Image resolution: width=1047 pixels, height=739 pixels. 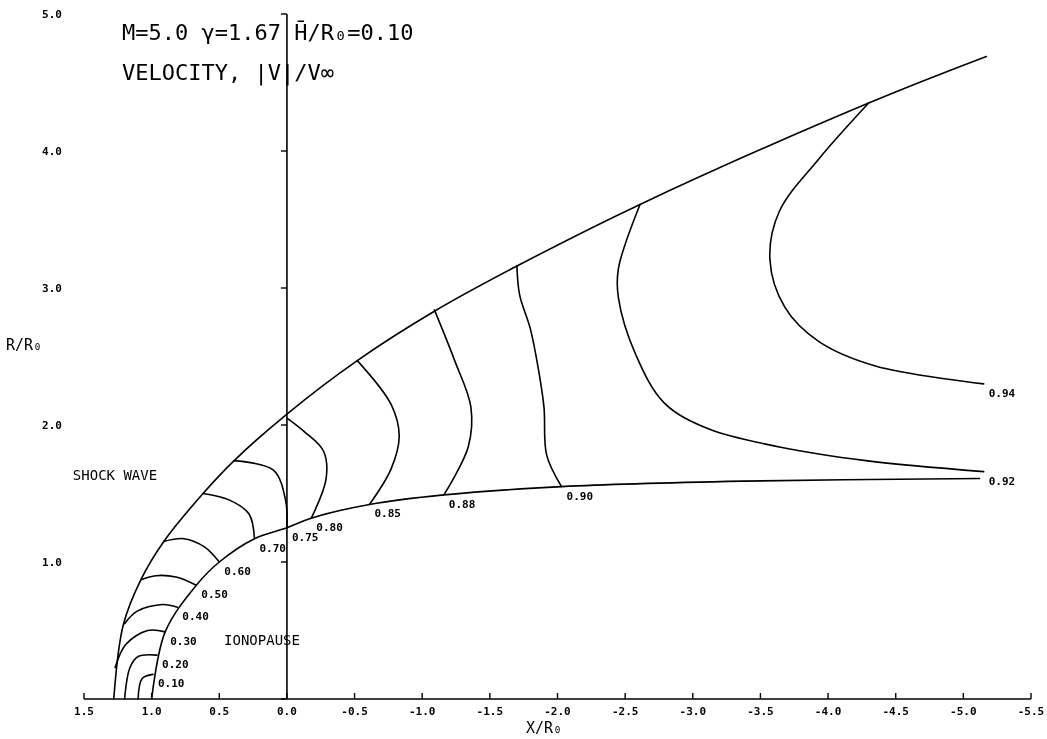 I want to click on x-tick-label: -2.5, so click(x=625, y=711).